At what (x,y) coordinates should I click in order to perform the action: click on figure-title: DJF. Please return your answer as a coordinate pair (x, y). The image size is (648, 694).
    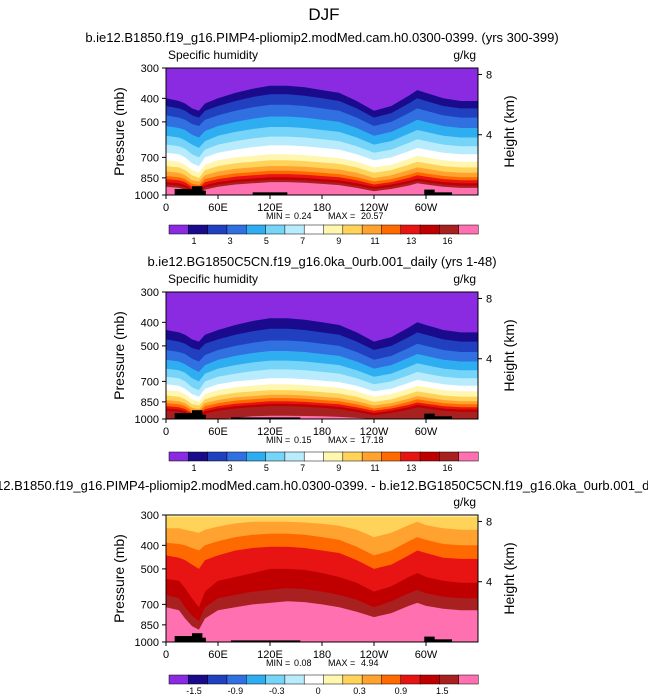
    Looking at the image, I should click on (323, 14).